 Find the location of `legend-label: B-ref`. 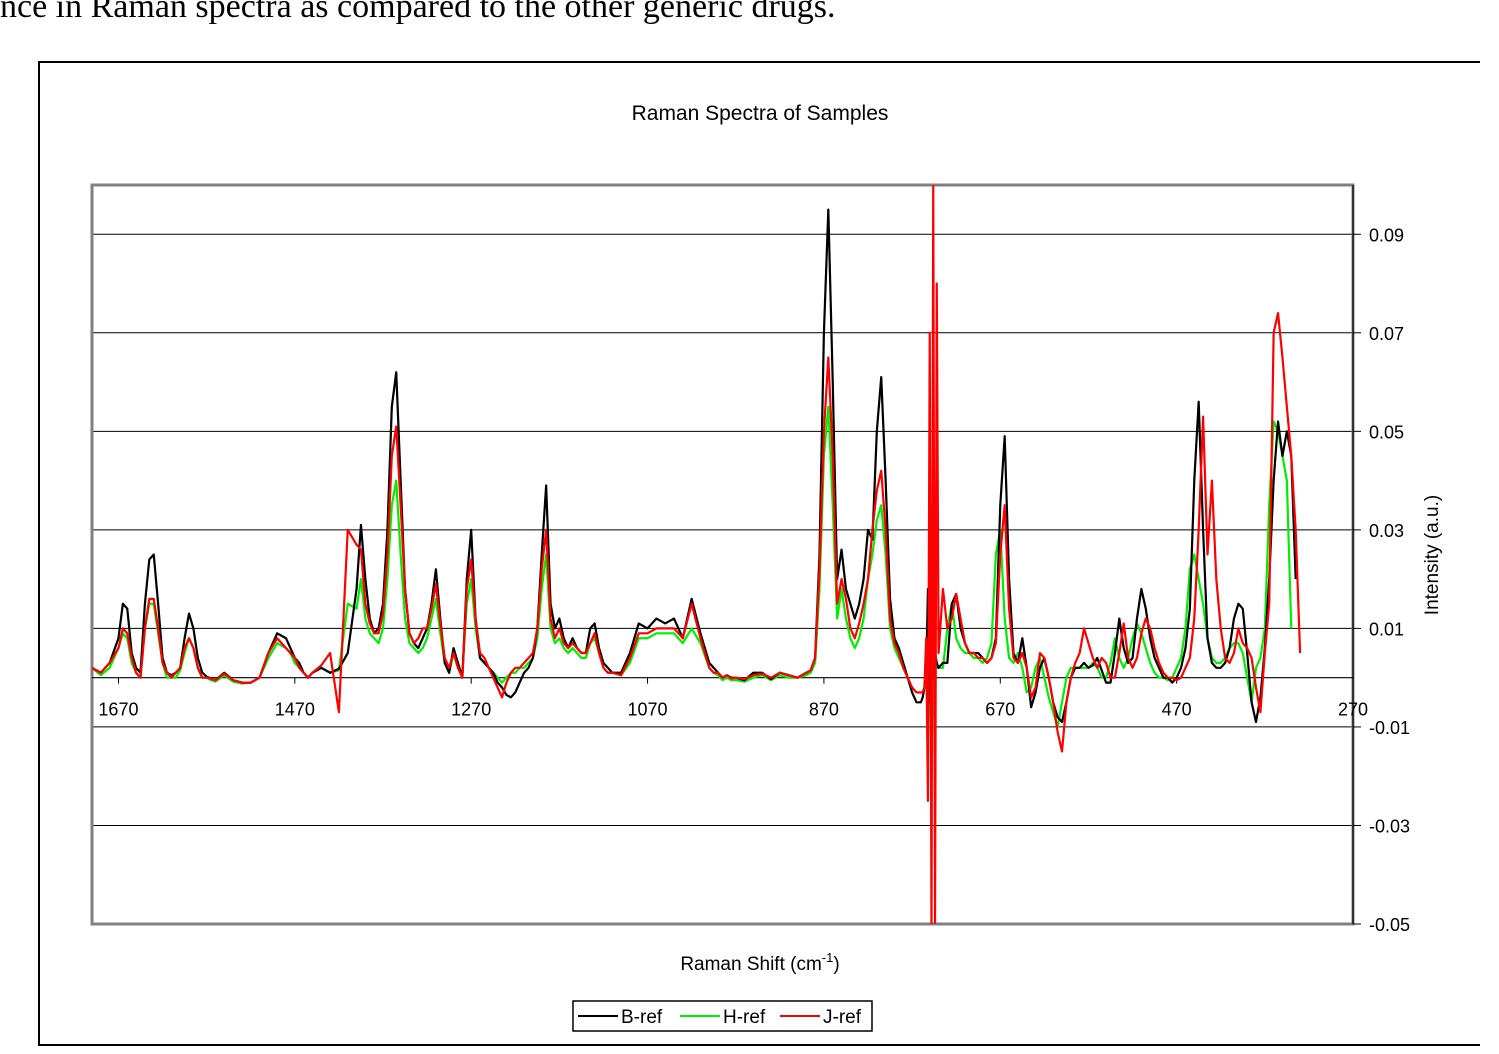

legend-label: B-ref is located at coordinates (642, 1017).